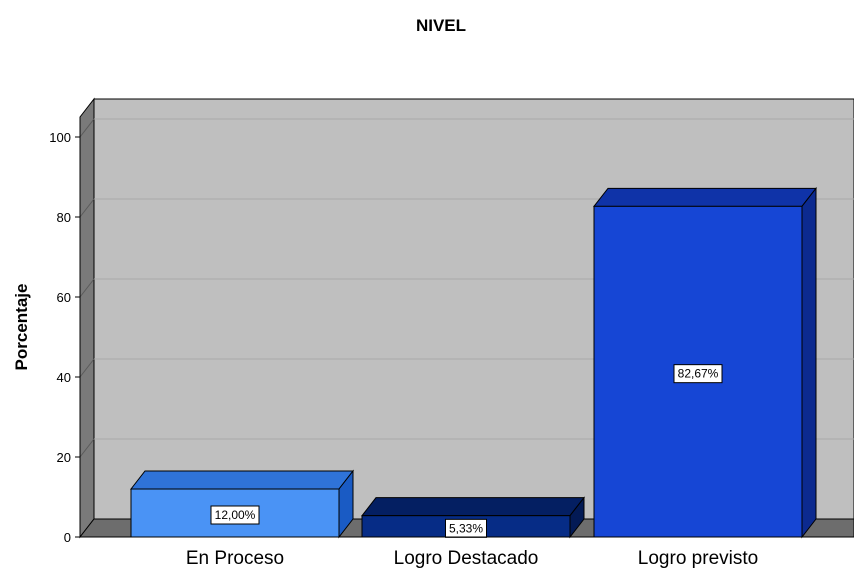 The image size is (854, 569). Describe the element at coordinates (64, 297) in the screenshot. I see `y-tick-label: 60` at that location.